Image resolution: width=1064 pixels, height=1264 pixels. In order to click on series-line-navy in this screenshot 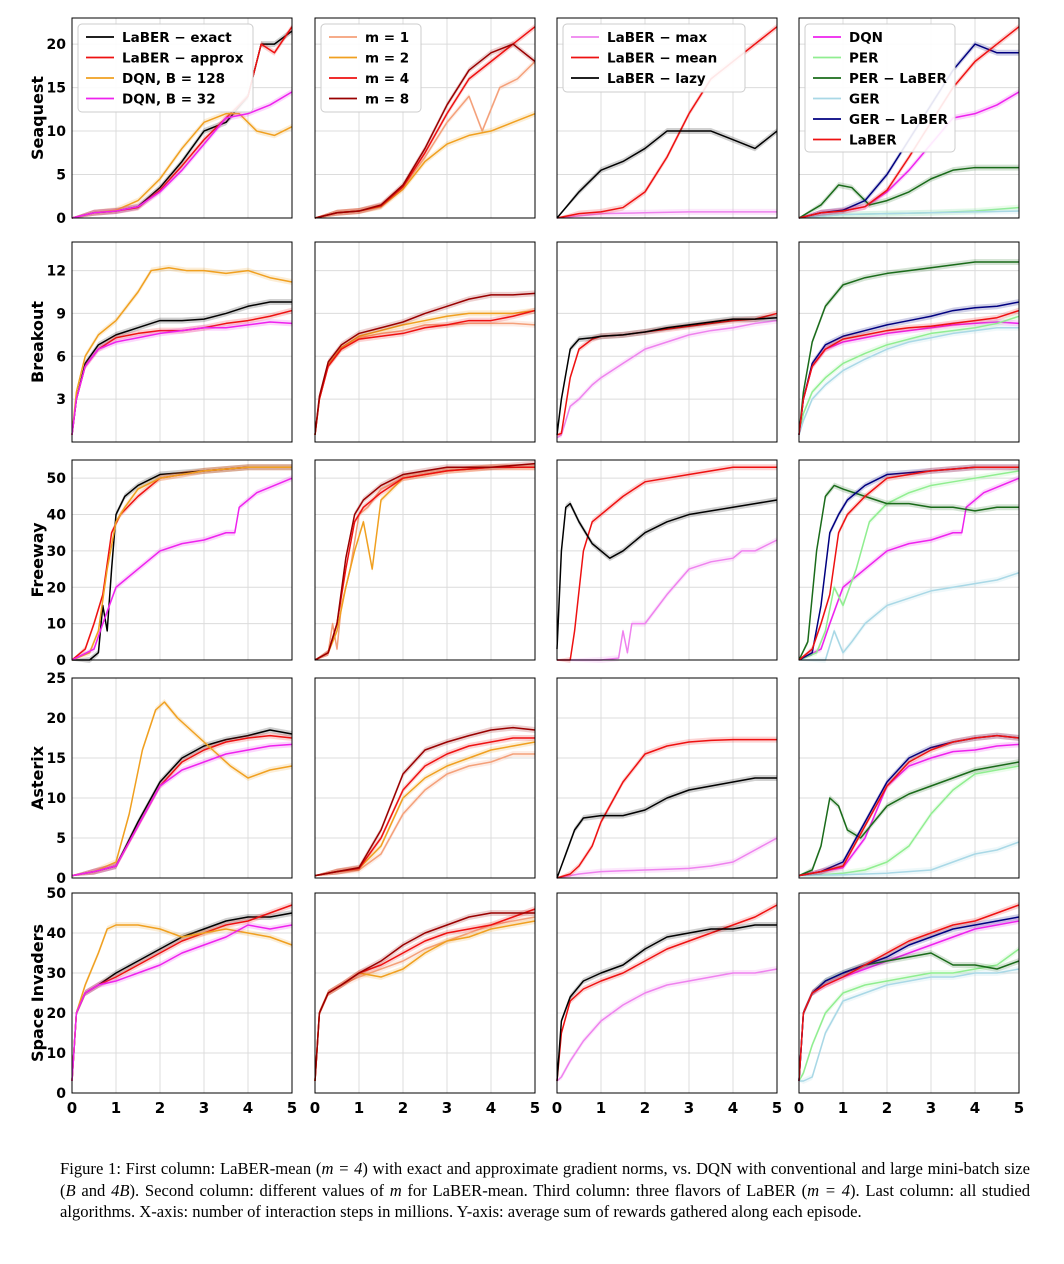, I will do `click(909, 368)`.